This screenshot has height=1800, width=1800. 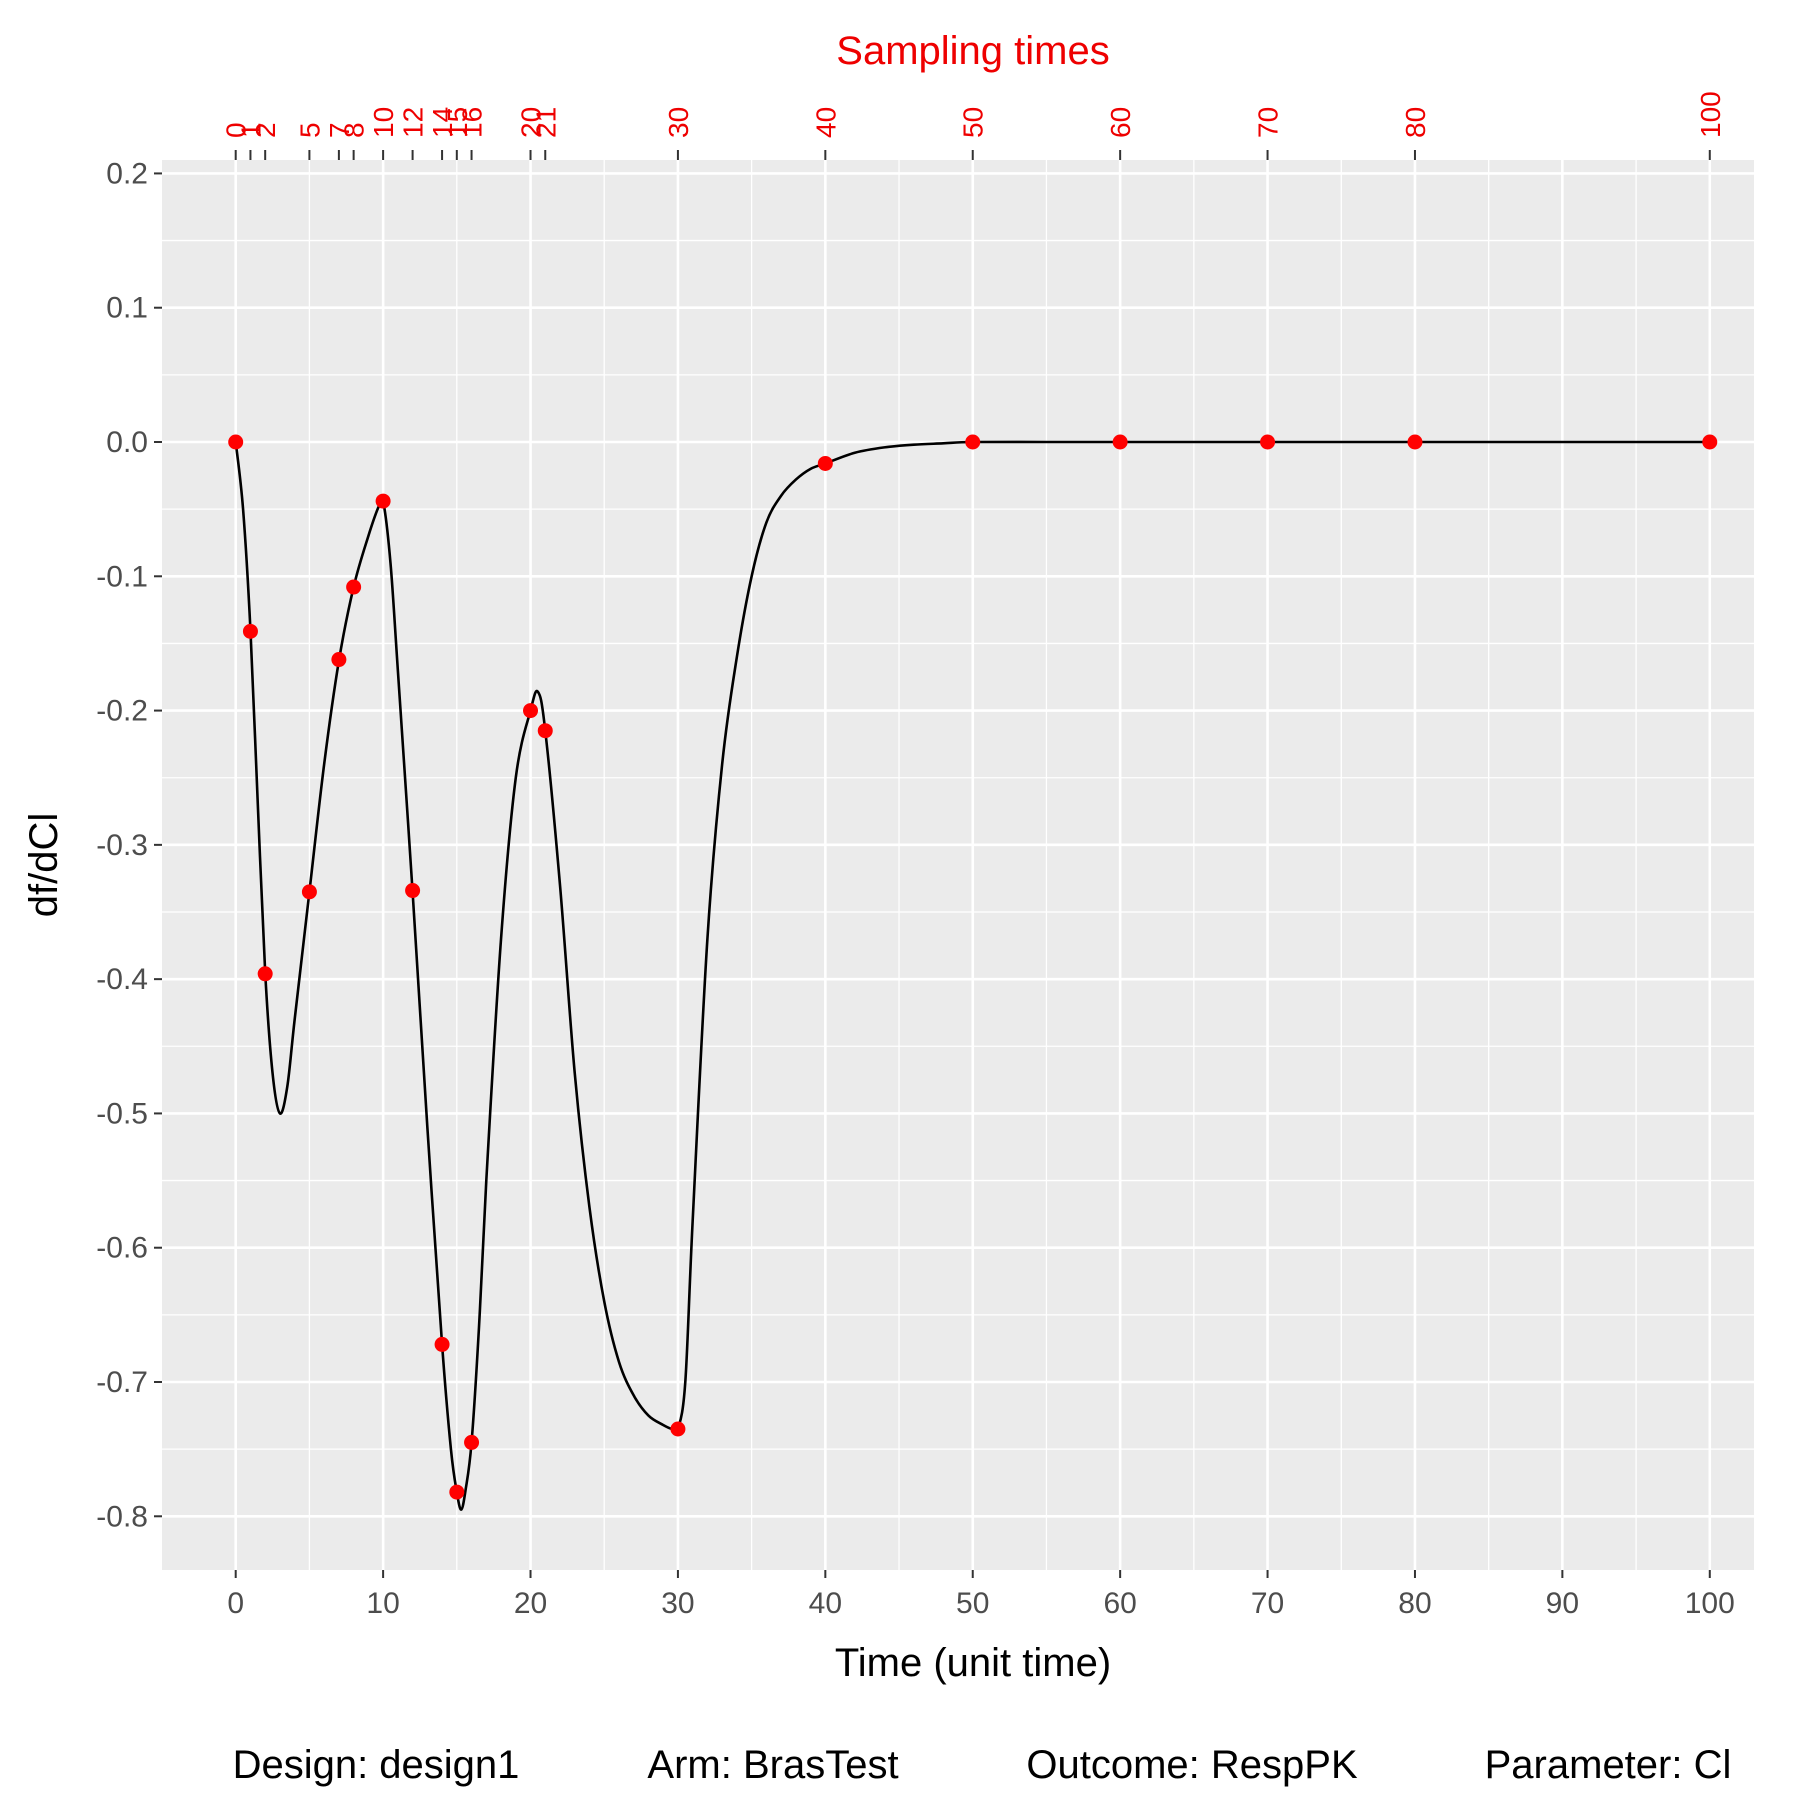 What do you see at coordinates (44, 865) in the screenshot?
I see `y-axis-title: df/dCl` at bounding box center [44, 865].